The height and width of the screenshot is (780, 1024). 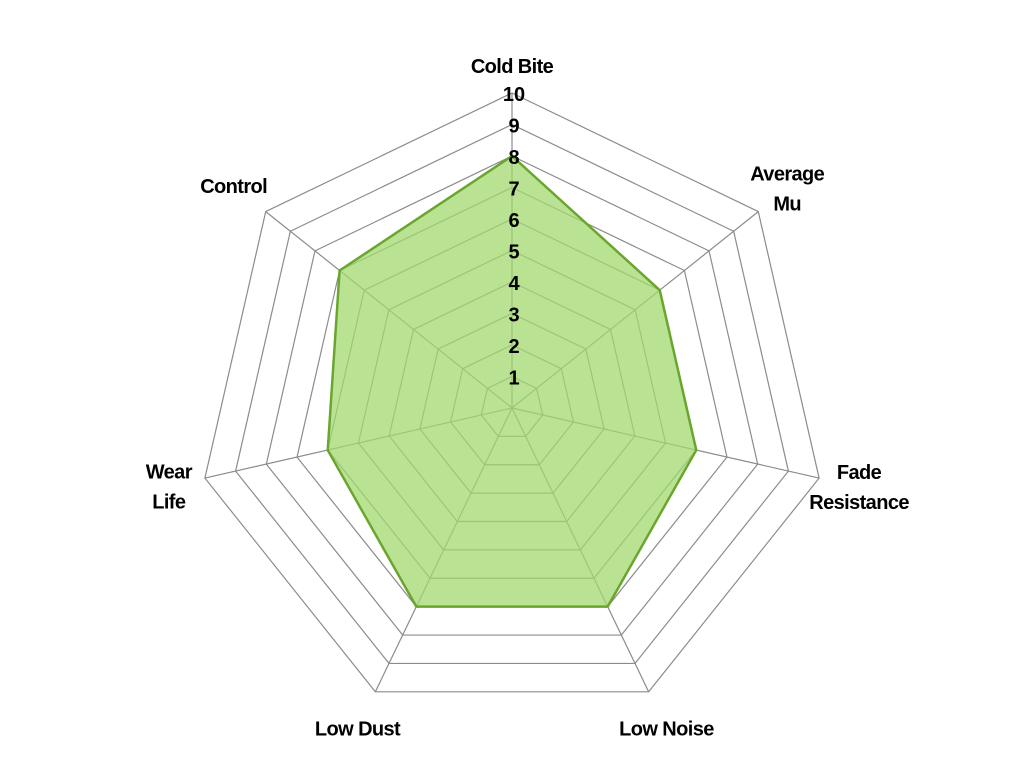 I want to click on axis-label: Average Mu, so click(x=787, y=190).